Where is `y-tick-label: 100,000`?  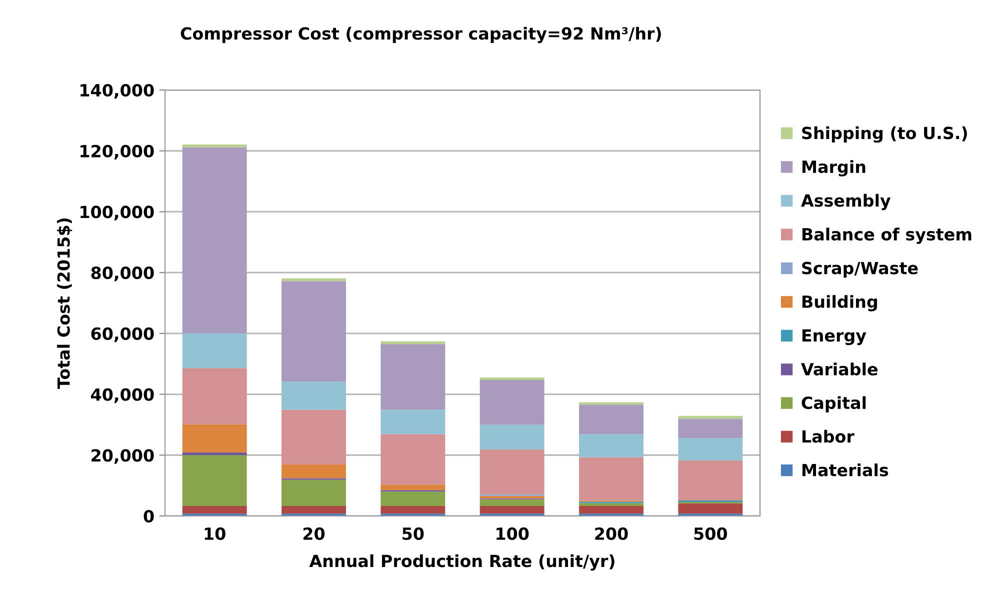 y-tick-label: 100,000 is located at coordinates (117, 213).